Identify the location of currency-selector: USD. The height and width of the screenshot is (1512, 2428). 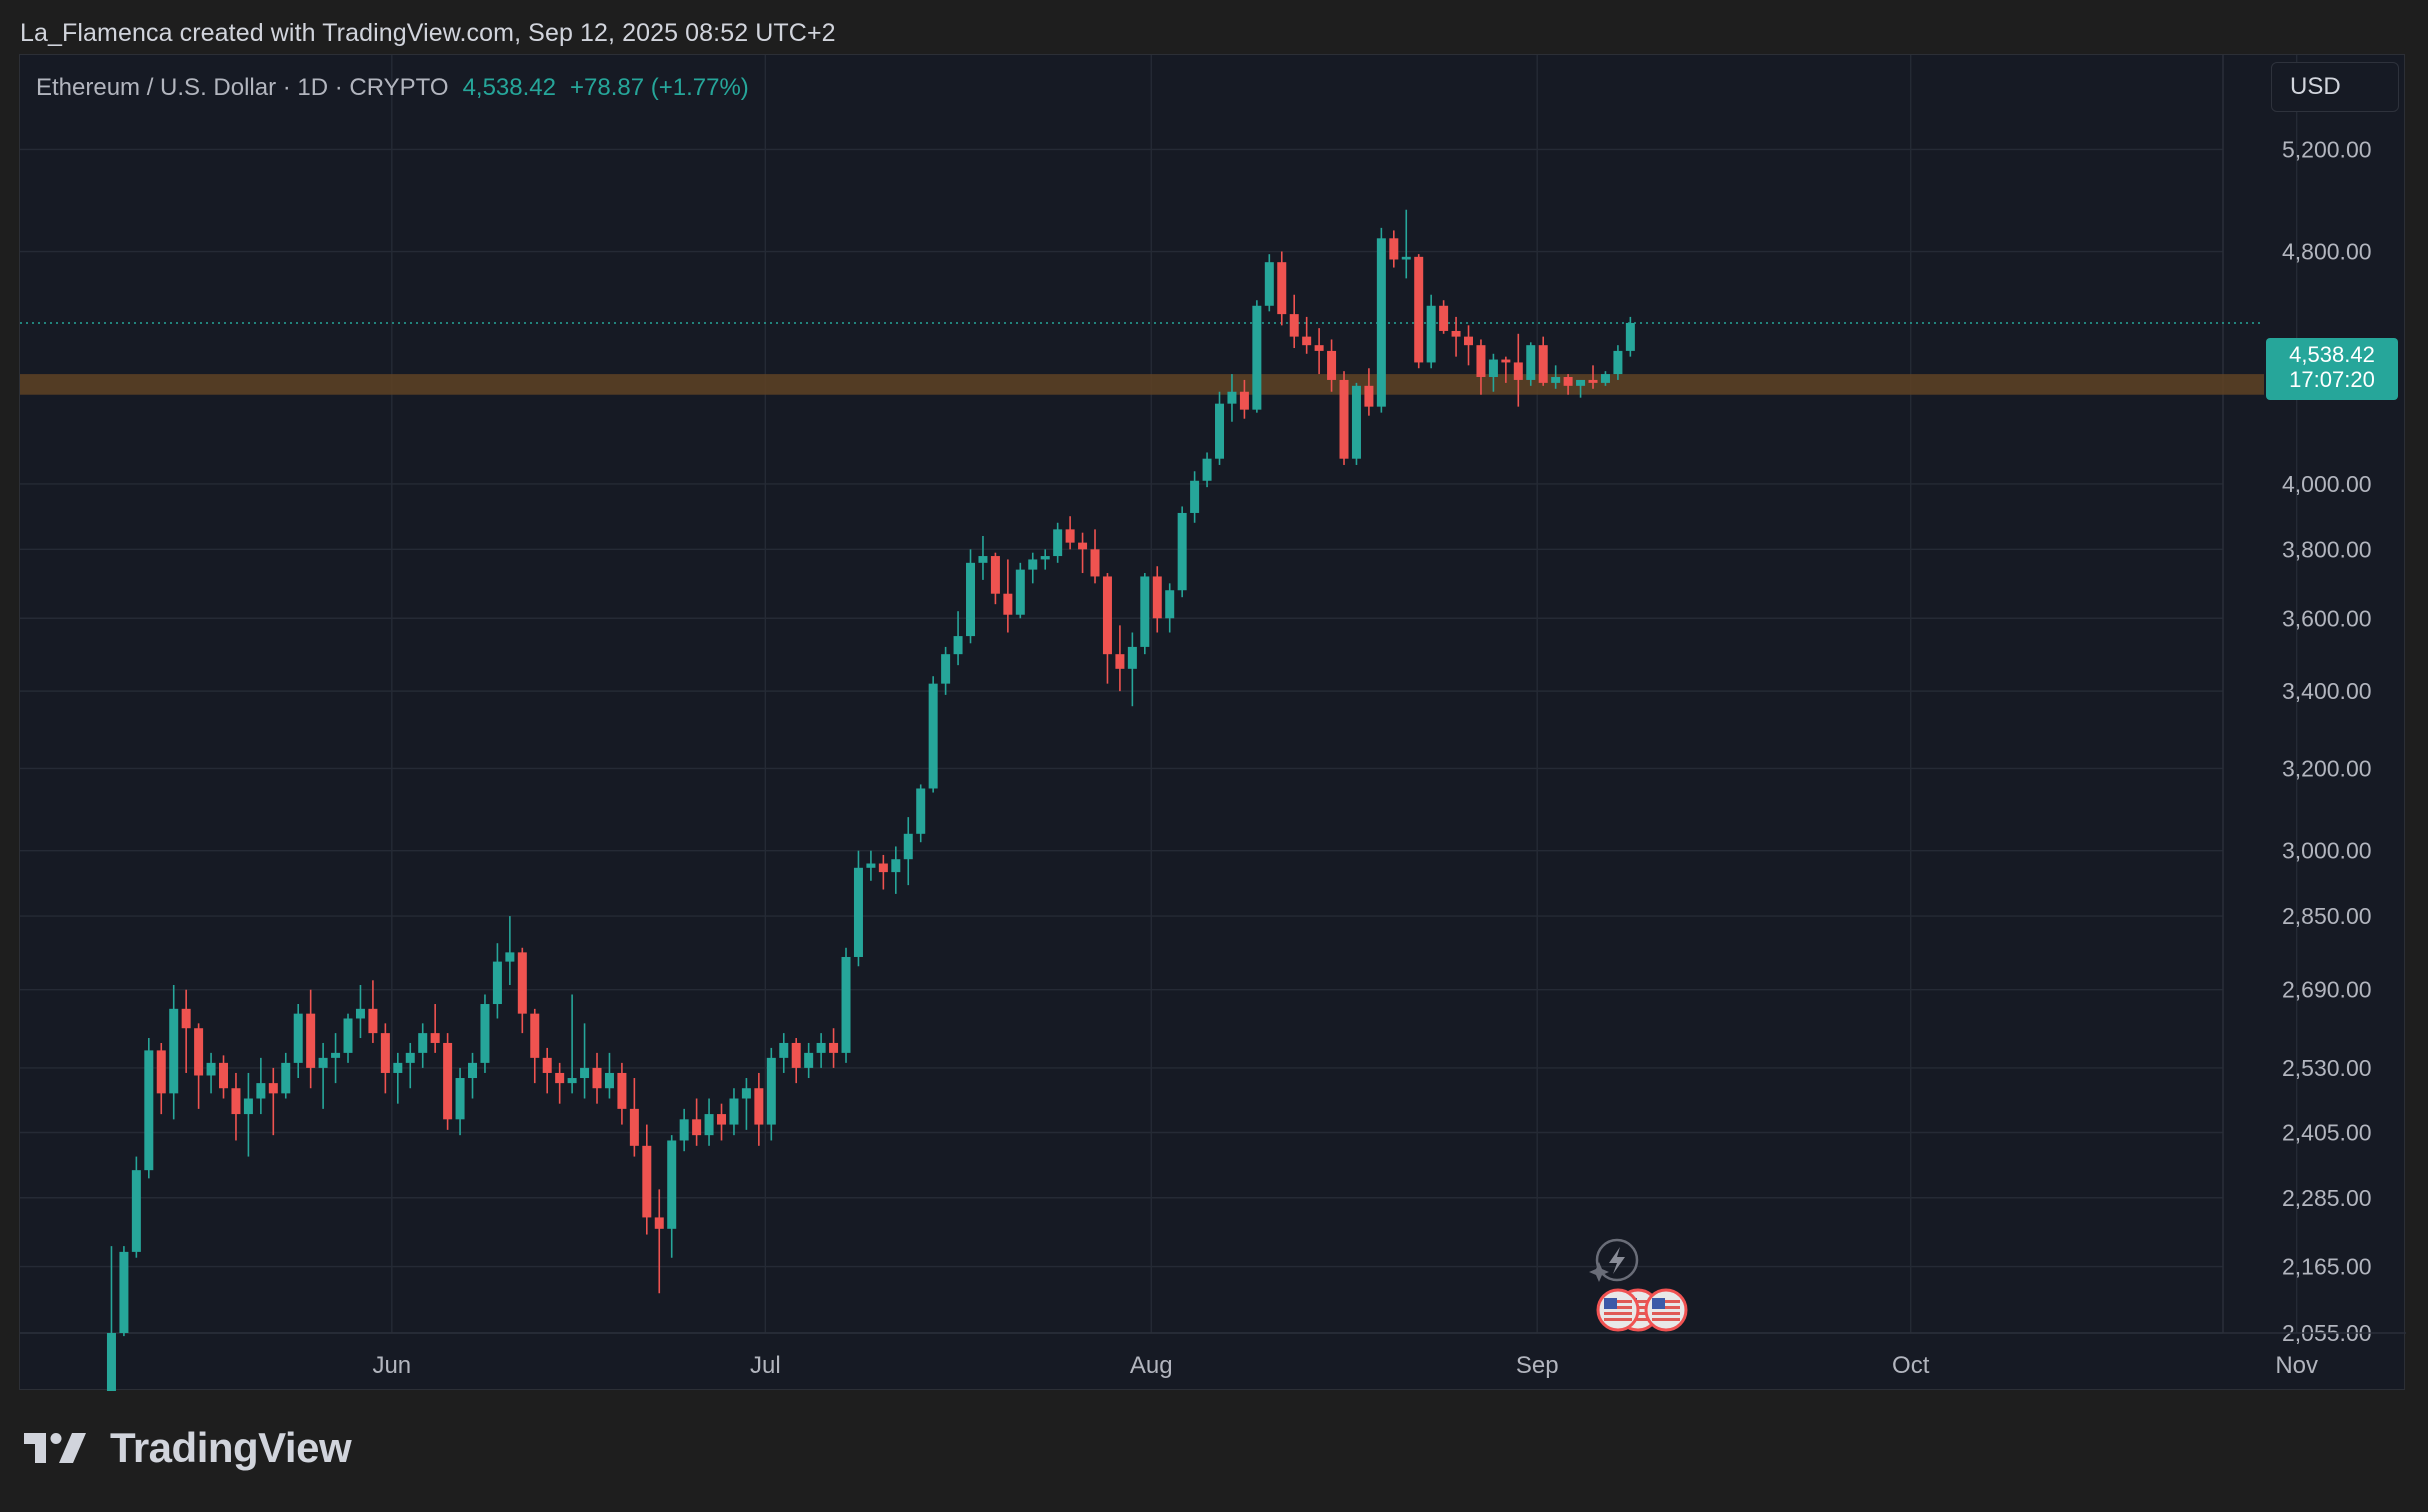
(2335, 87).